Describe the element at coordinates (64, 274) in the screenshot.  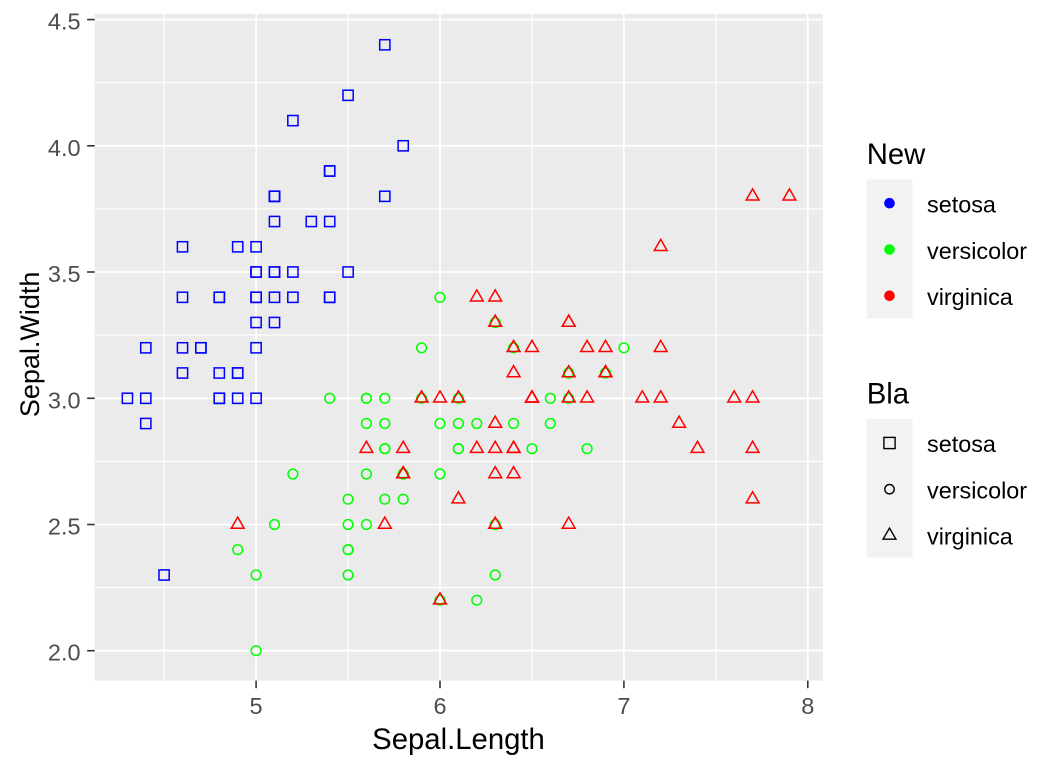
I see `svg-text: 3.5` at that location.